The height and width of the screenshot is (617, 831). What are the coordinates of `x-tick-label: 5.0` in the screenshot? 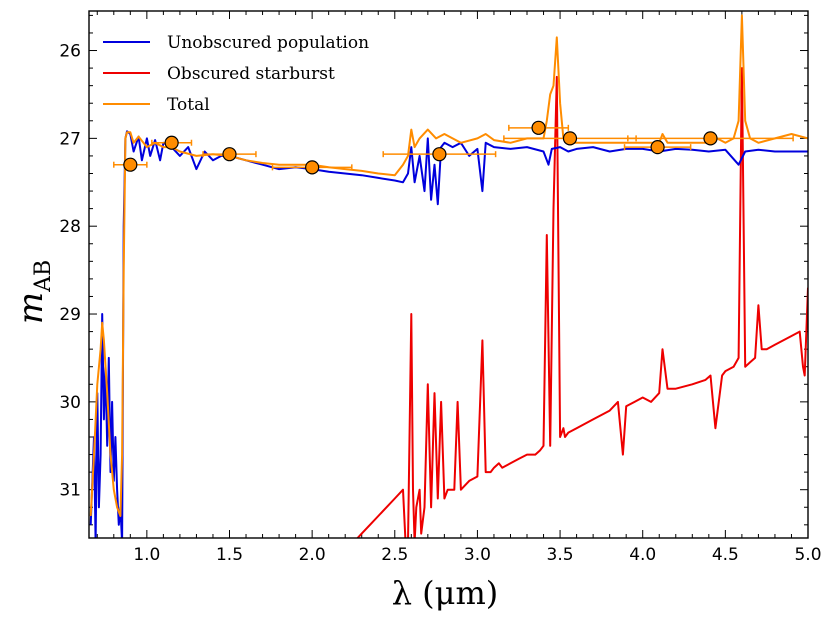 It's located at (807, 555).